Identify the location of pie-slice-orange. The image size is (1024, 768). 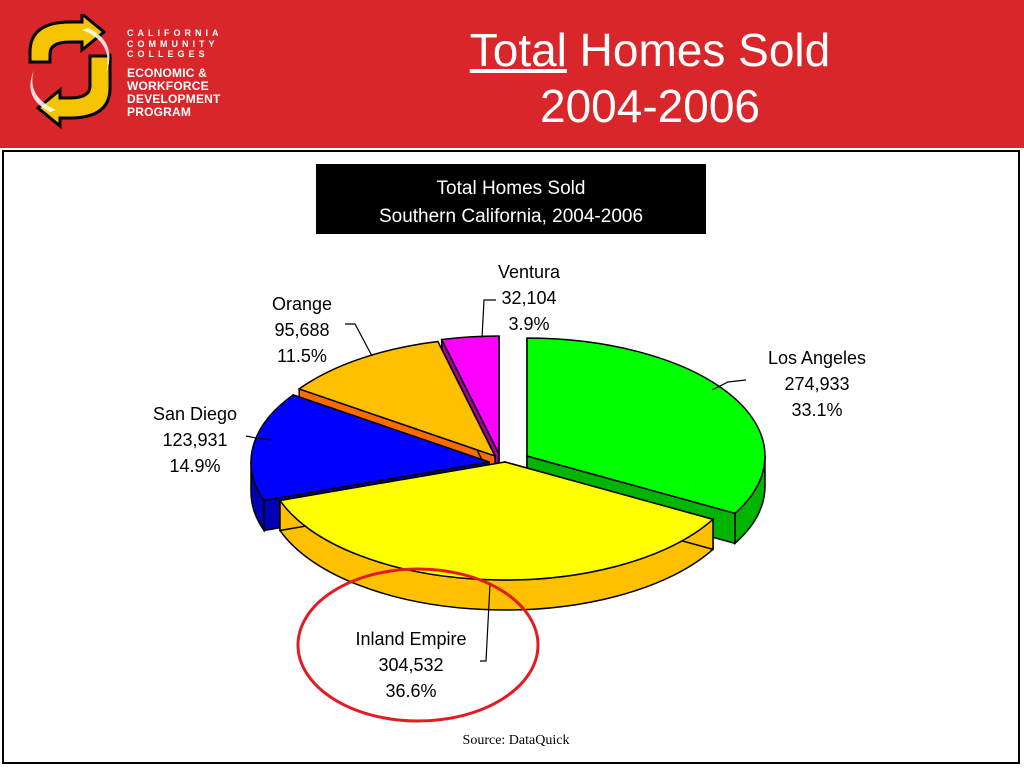
(397, 399).